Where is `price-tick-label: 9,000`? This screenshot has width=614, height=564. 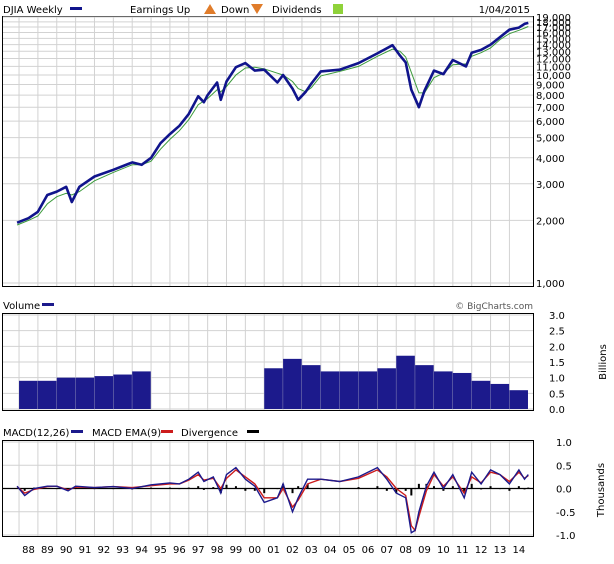 price-tick-label: 9,000 is located at coordinates (550, 86).